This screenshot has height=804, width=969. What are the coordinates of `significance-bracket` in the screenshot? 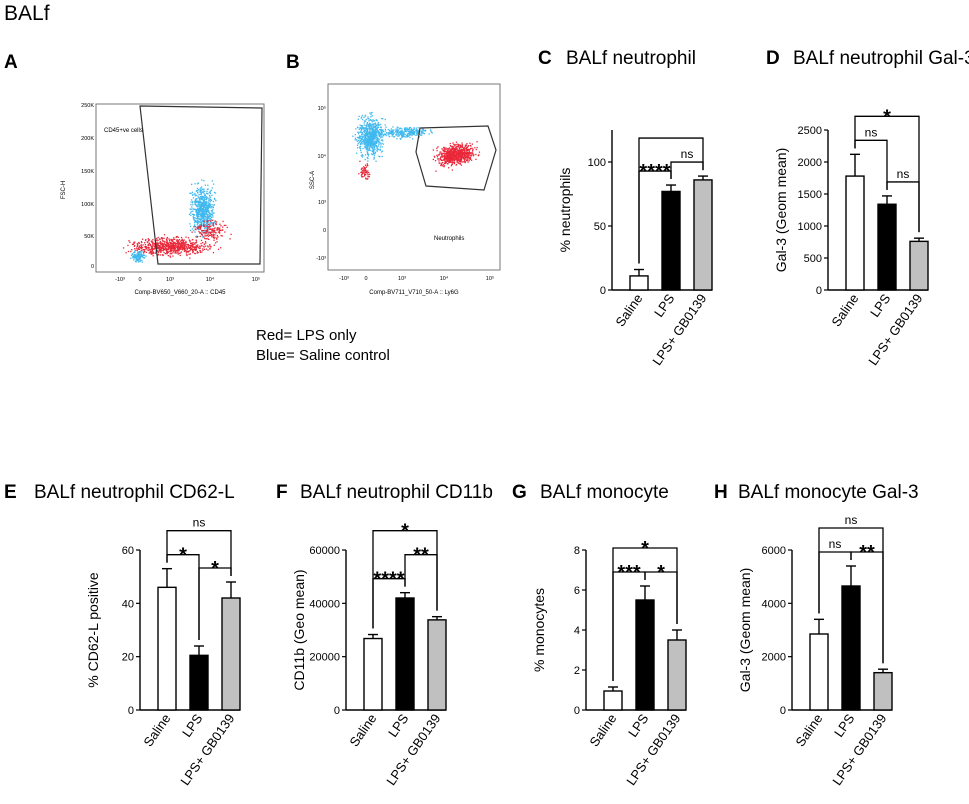 It's located at (671, 200).